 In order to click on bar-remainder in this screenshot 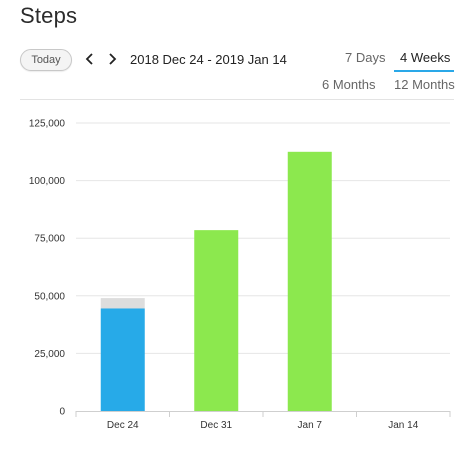, I will do `click(122, 303)`.